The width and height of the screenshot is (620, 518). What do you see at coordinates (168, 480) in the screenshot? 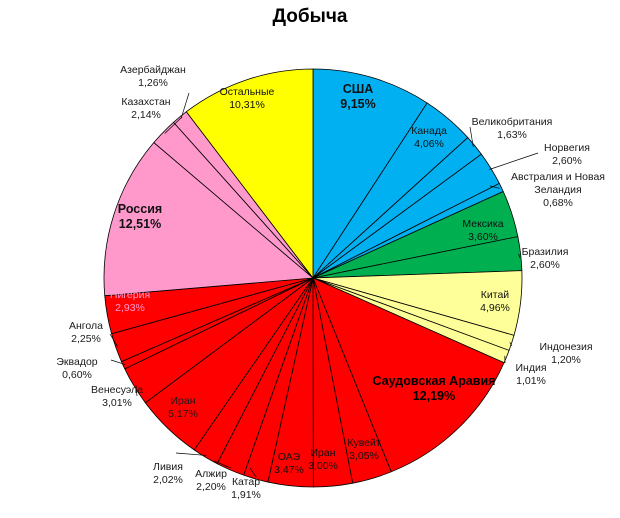
I see `slice-value: 2,02%` at bounding box center [168, 480].